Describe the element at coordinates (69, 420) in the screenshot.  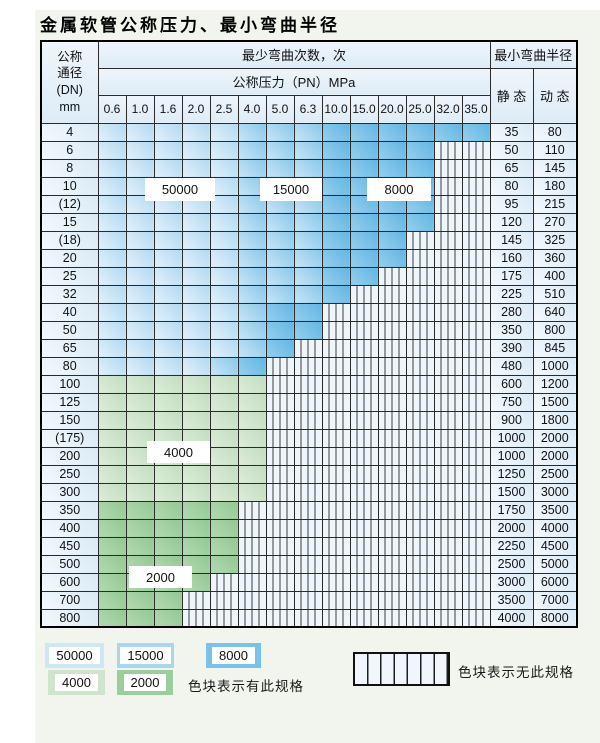
I see `dn-cell: 150` at that location.